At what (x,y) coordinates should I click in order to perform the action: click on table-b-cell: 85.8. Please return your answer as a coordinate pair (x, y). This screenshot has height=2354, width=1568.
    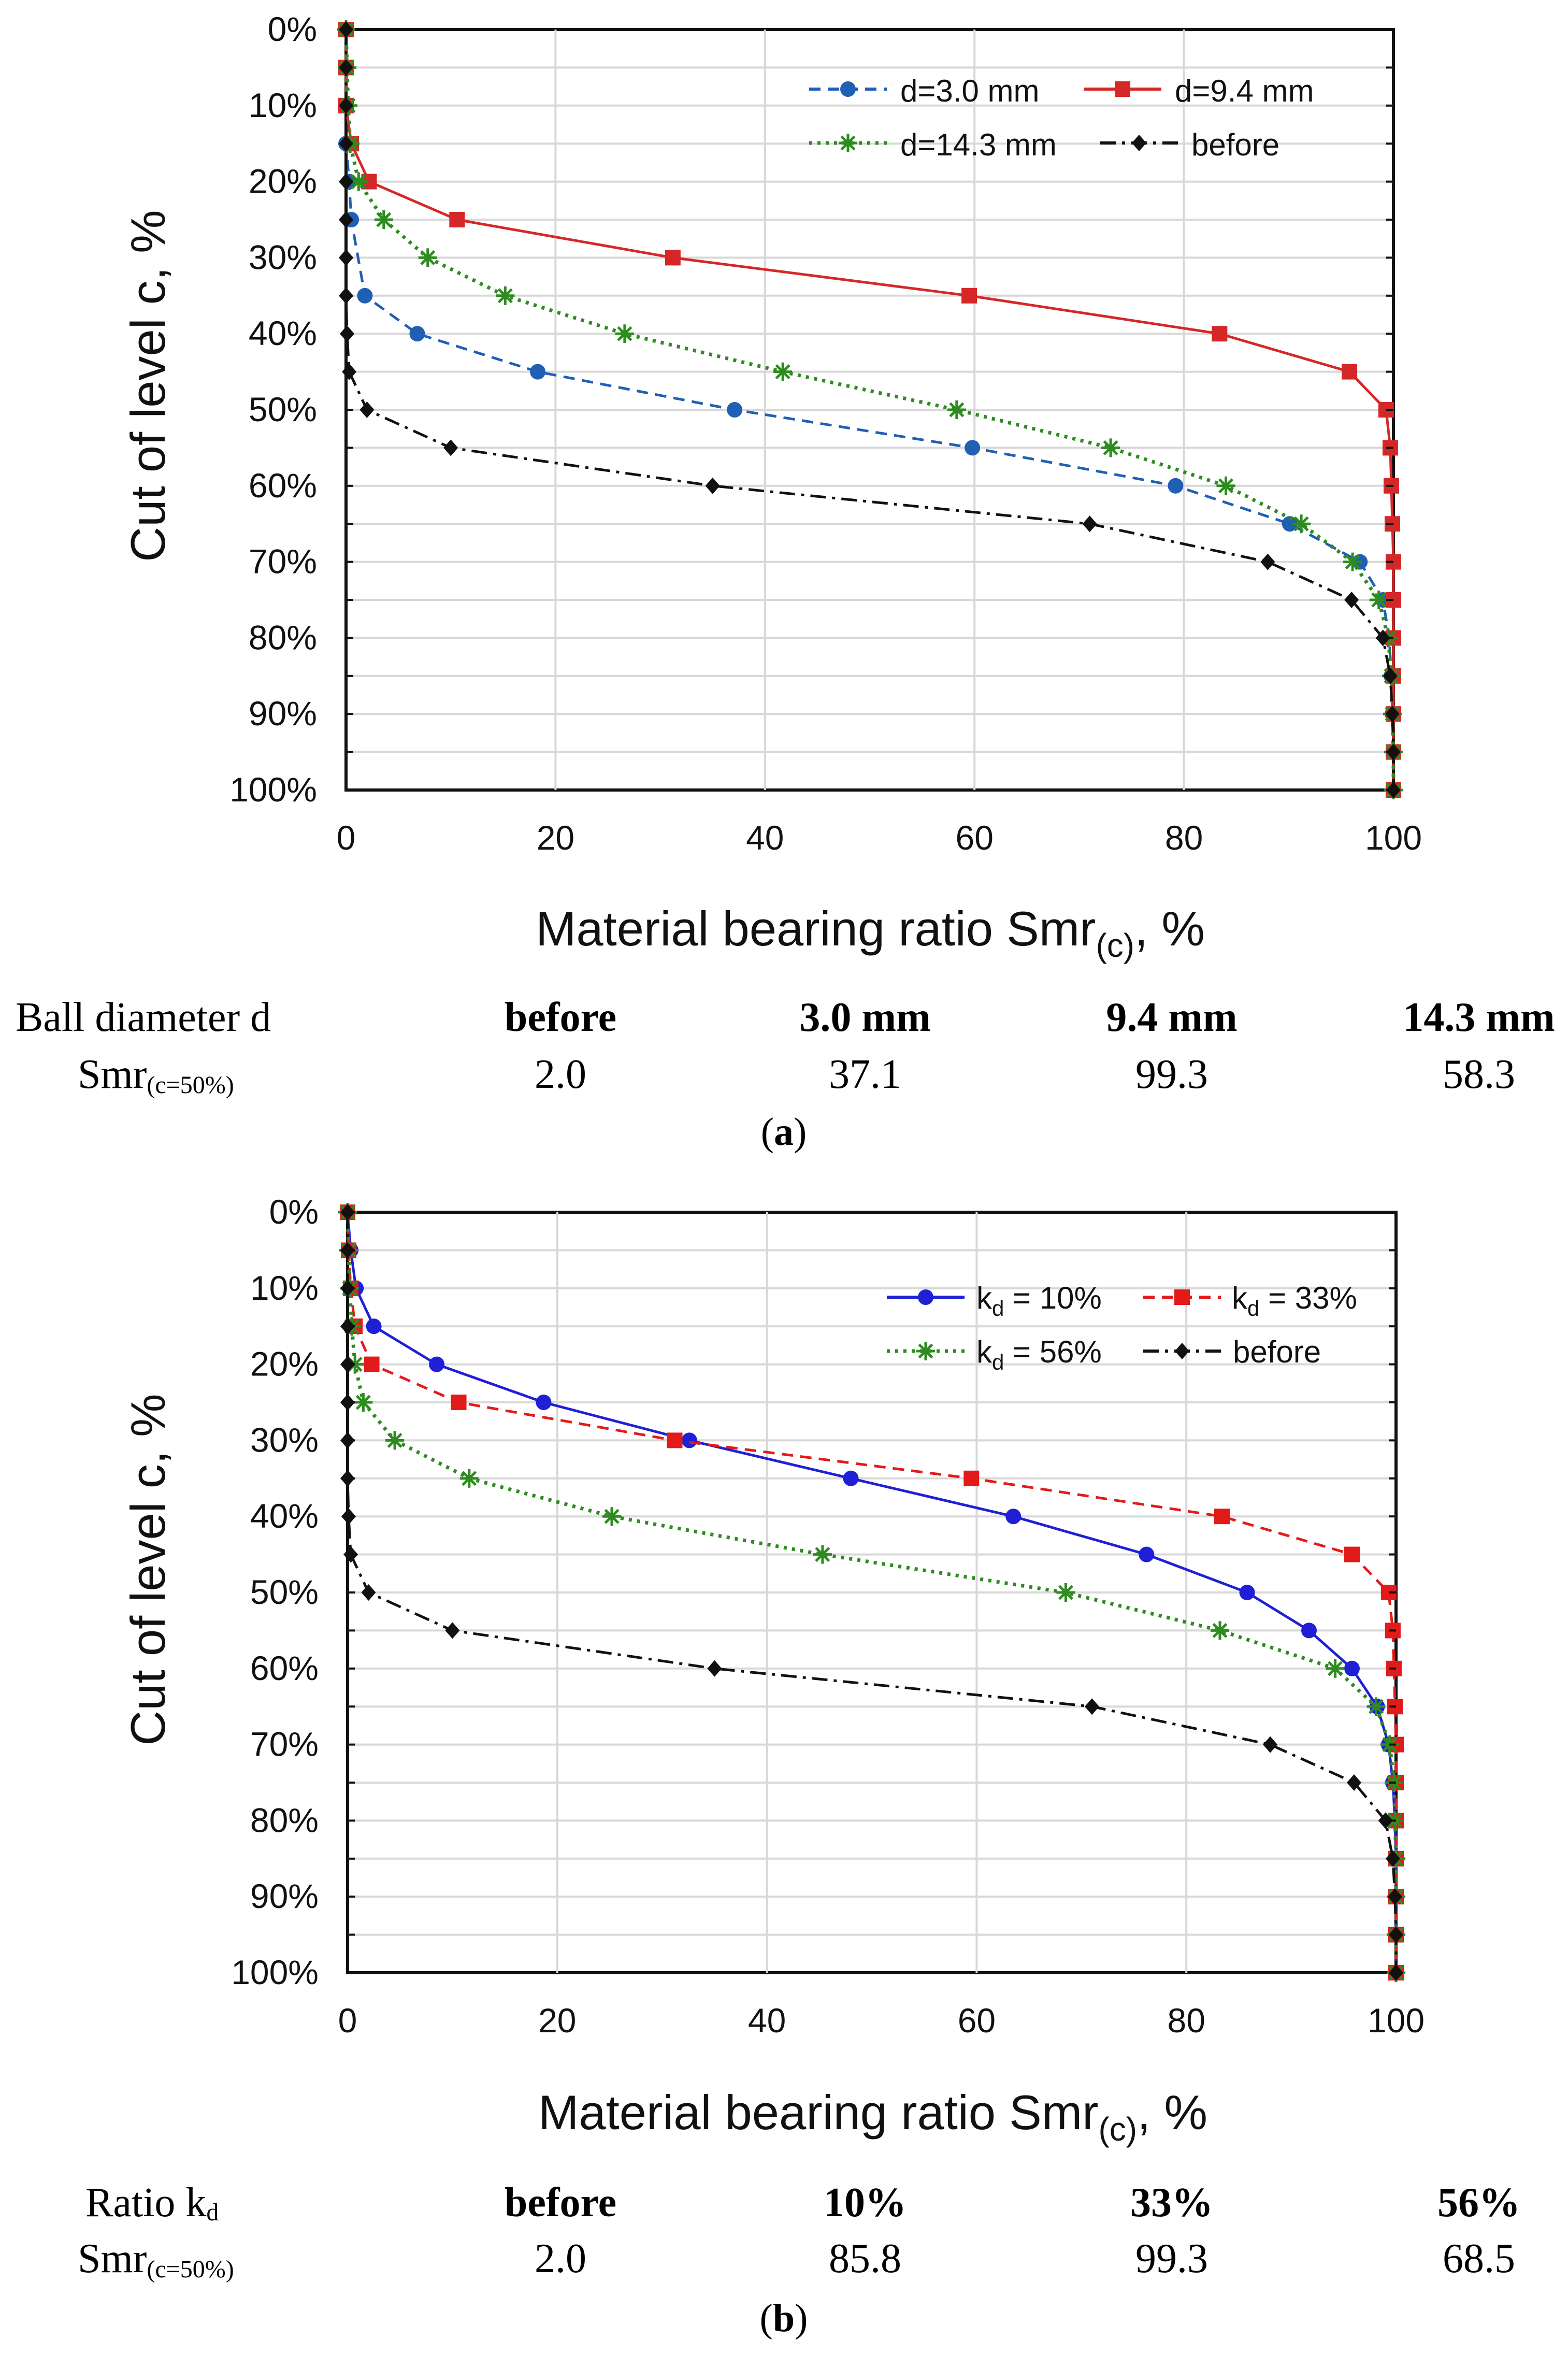
    Looking at the image, I should click on (865, 2258).